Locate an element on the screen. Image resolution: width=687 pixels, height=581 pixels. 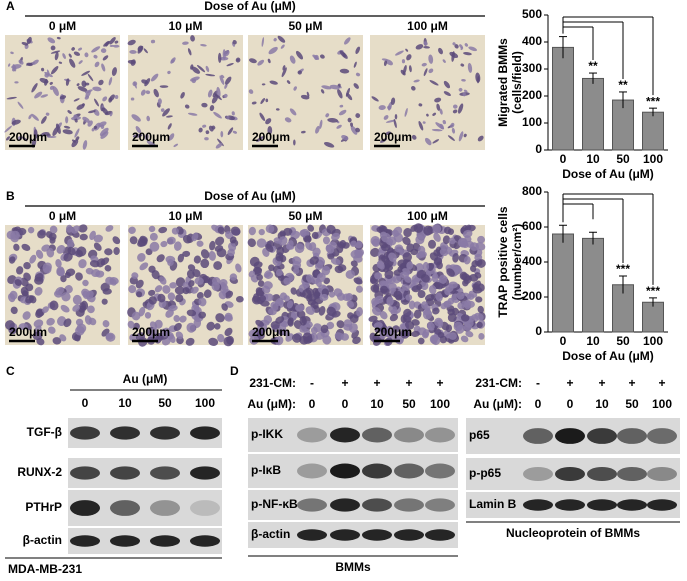
row-label: TGF-β is located at coordinates (44, 432).